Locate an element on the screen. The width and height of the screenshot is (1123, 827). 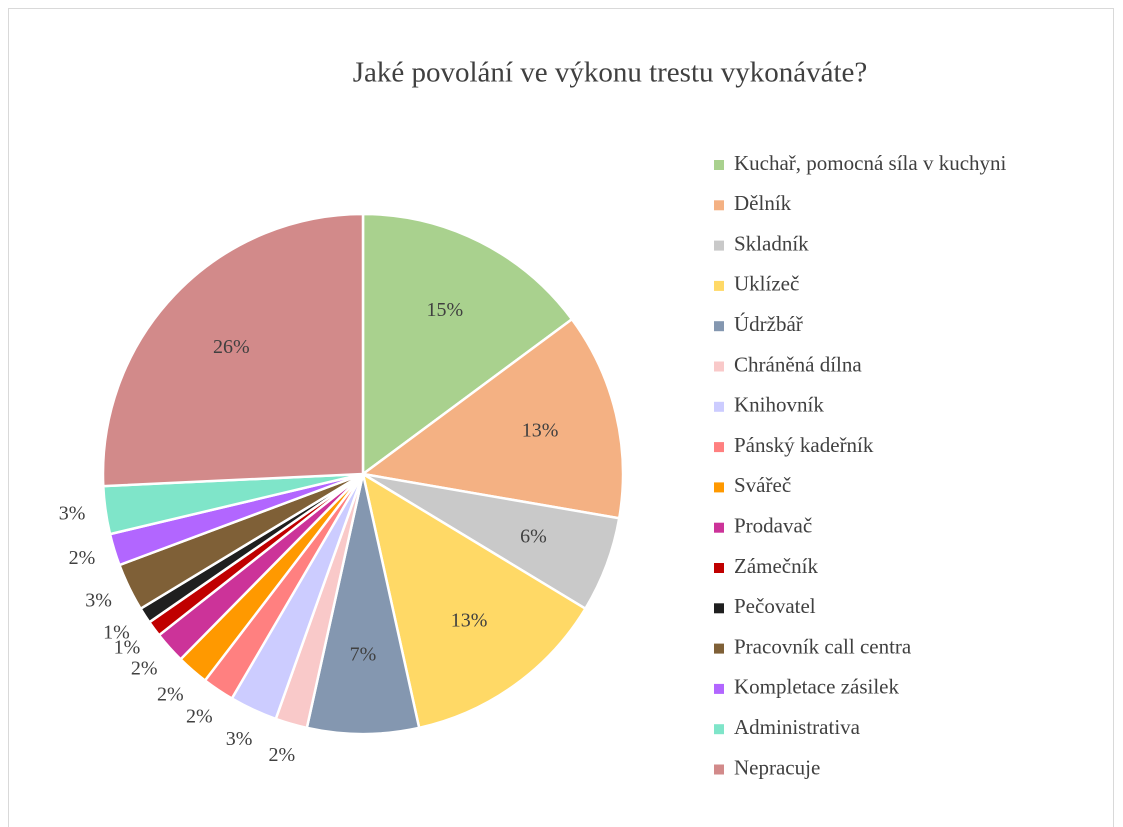
legend-label: Knihovník is located at coordinates (779, 405).